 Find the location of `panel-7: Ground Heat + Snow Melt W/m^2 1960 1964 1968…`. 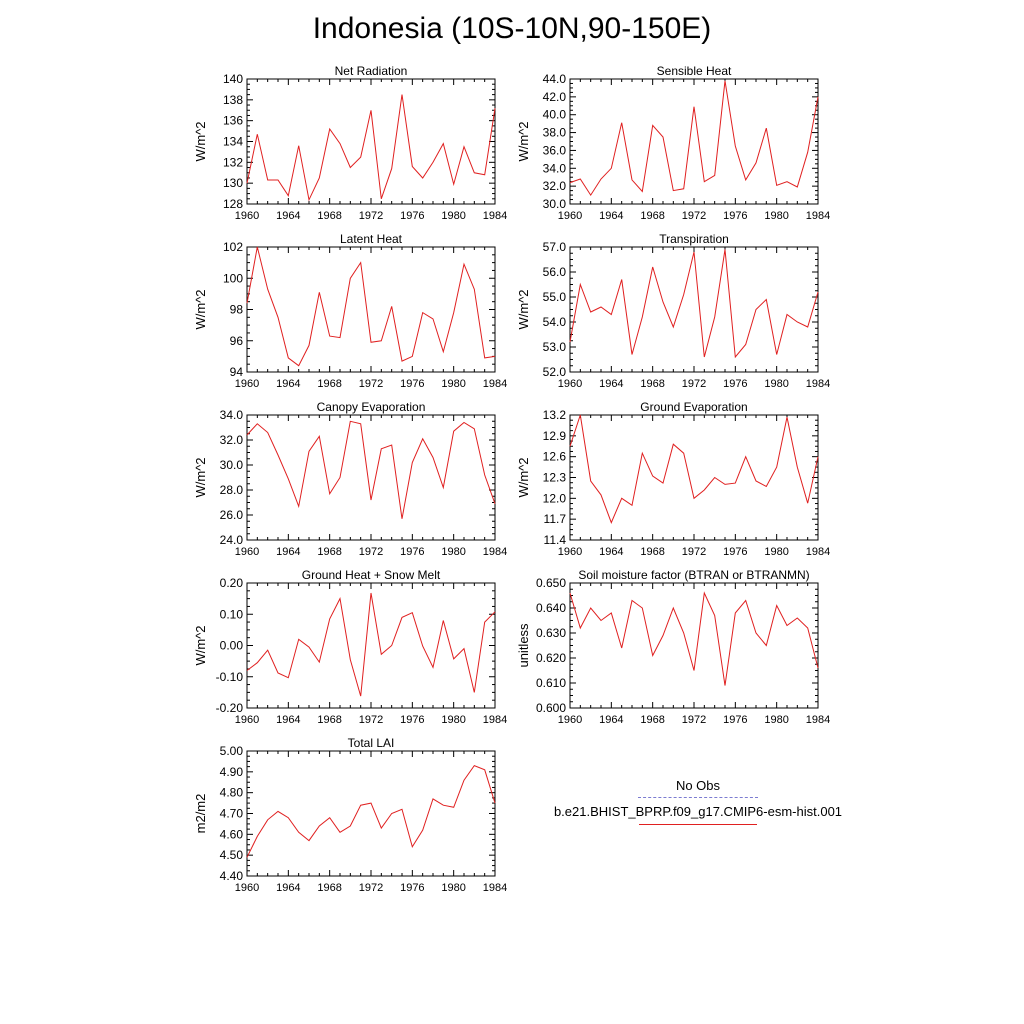

panel-7: Ground Heat + Snow Melt W/m^2 1960 1964 1968… is located at coordinates (350, 647).